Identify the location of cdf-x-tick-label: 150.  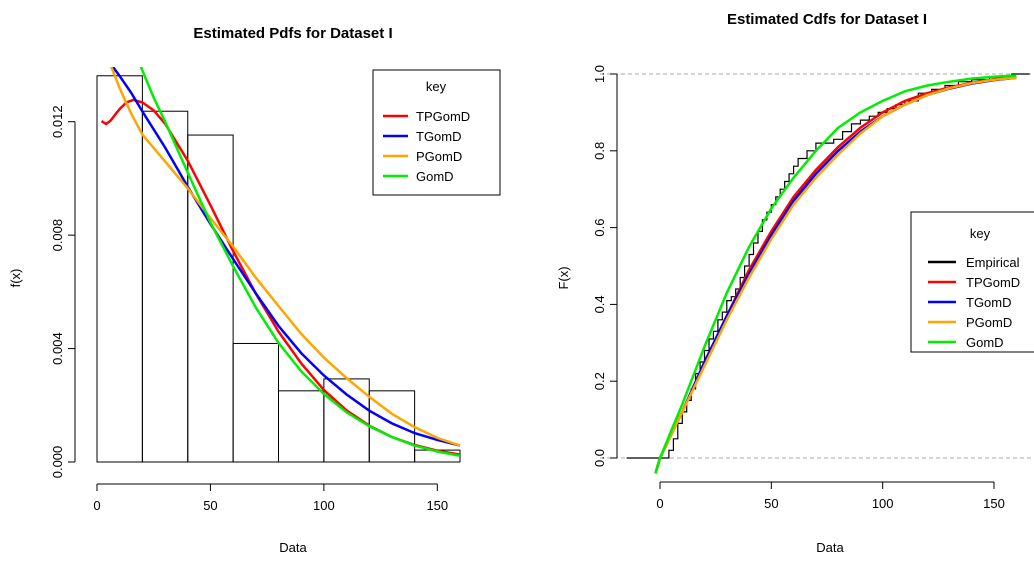
(994, 503).